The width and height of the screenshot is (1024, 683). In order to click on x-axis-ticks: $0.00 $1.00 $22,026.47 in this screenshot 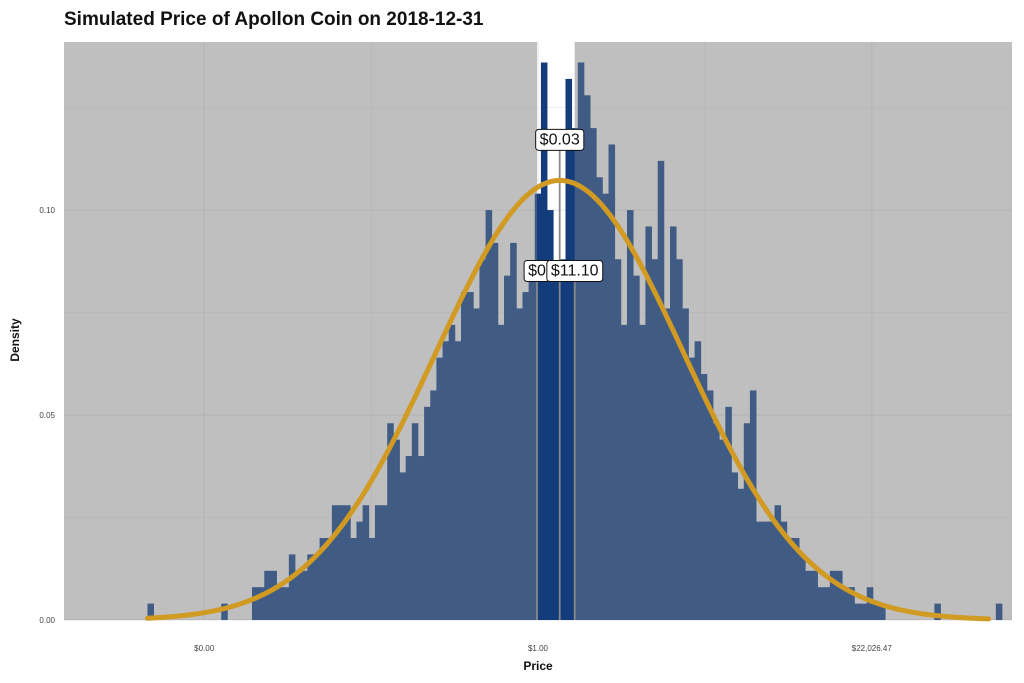, I will do `click(543, 648)`.